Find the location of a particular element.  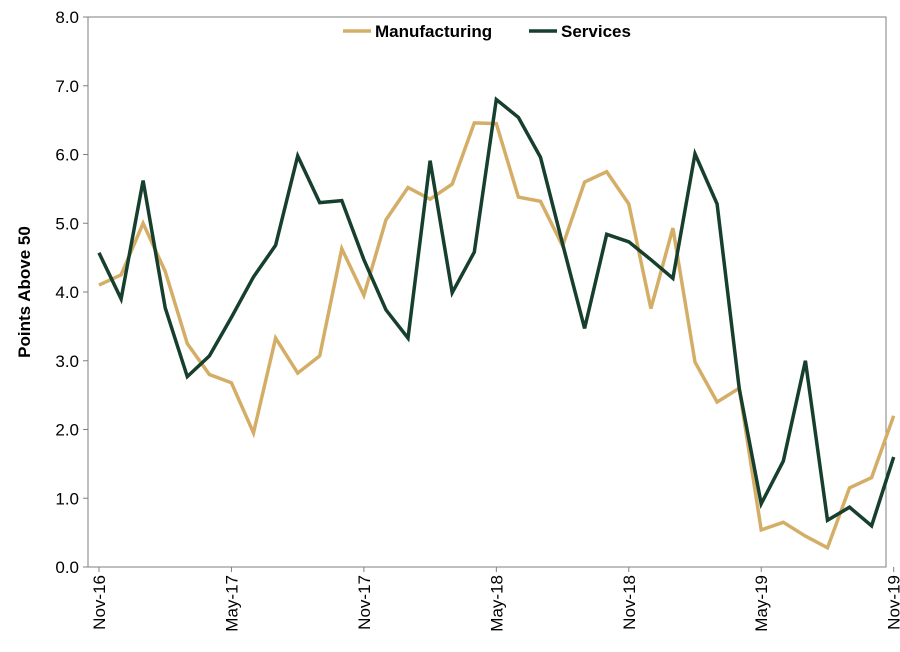

y-tick-label: 2.0 is located at coordinates (67, 430).